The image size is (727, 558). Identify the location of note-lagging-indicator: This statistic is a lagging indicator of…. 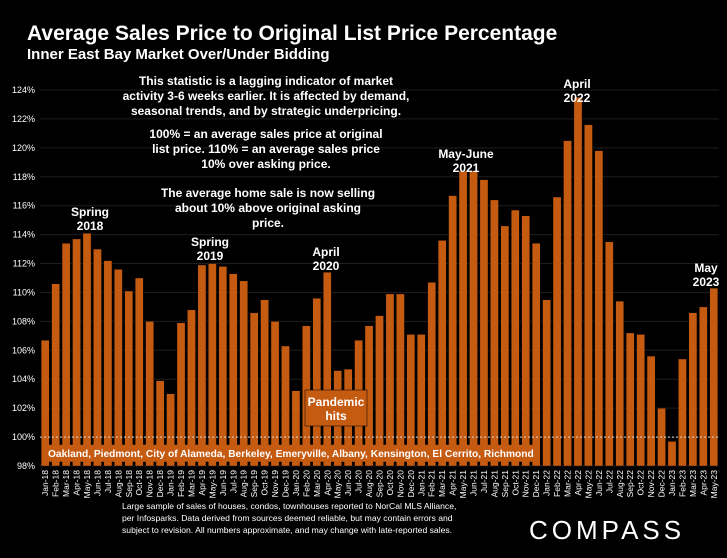
(266, 96).